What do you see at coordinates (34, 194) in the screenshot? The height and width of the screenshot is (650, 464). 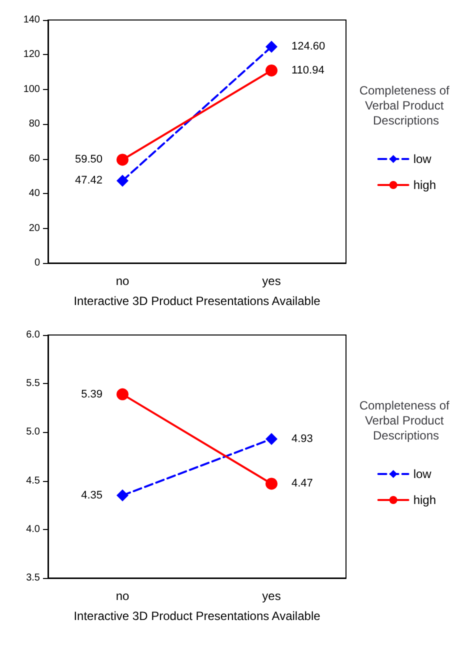 I see `y-tick-label: 40` at bounding box center [34, 194].